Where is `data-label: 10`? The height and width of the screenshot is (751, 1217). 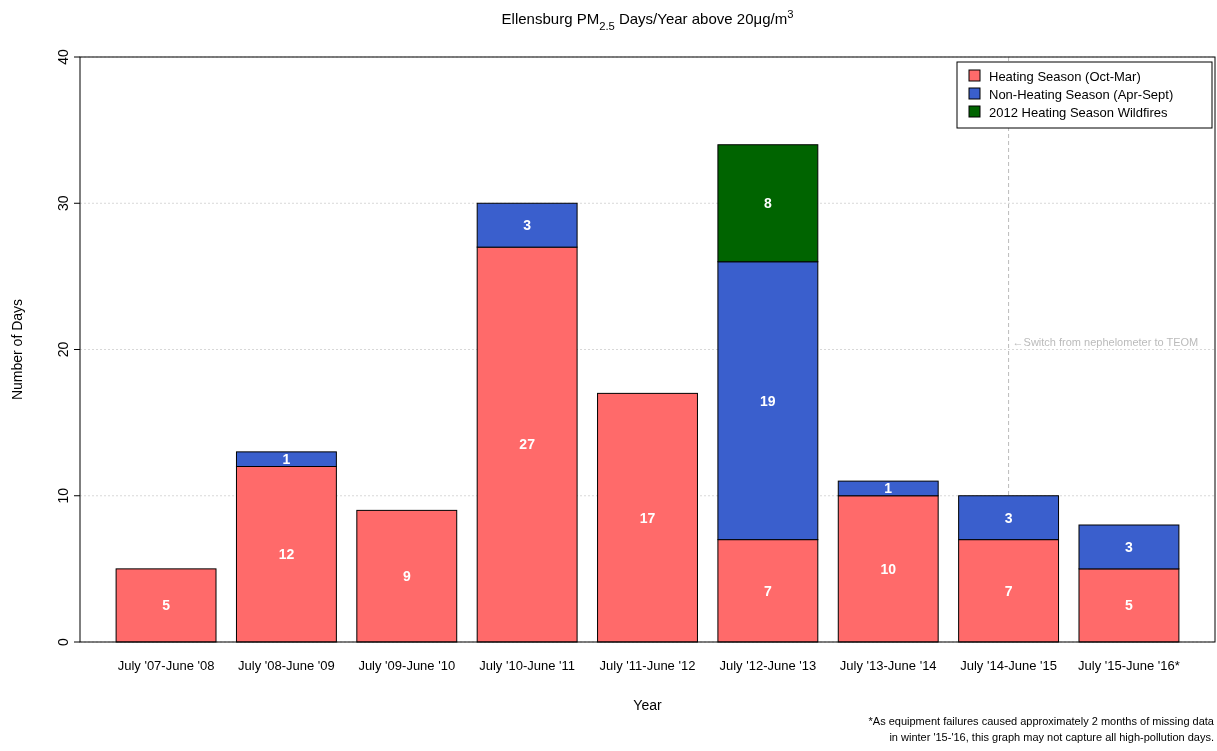
data-label: 10 is located at coordinates (888, 568).